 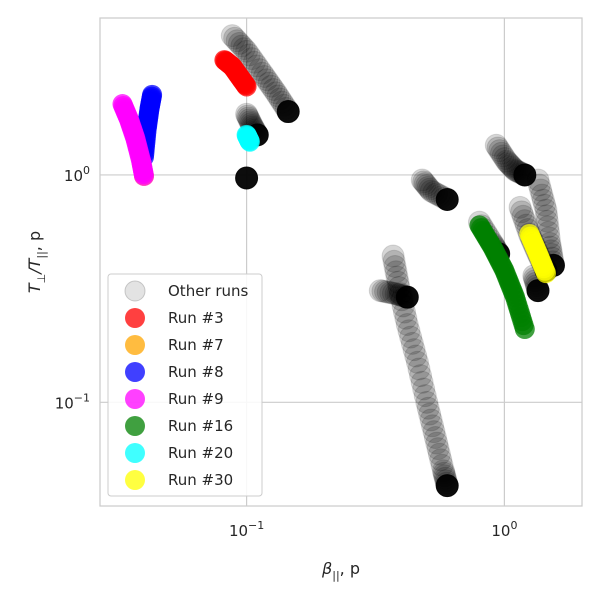 What do you see at coordinates (340, 570) in the screenshot?
I see `x-axis-label: β||, p` at bounding box center [340, 570].